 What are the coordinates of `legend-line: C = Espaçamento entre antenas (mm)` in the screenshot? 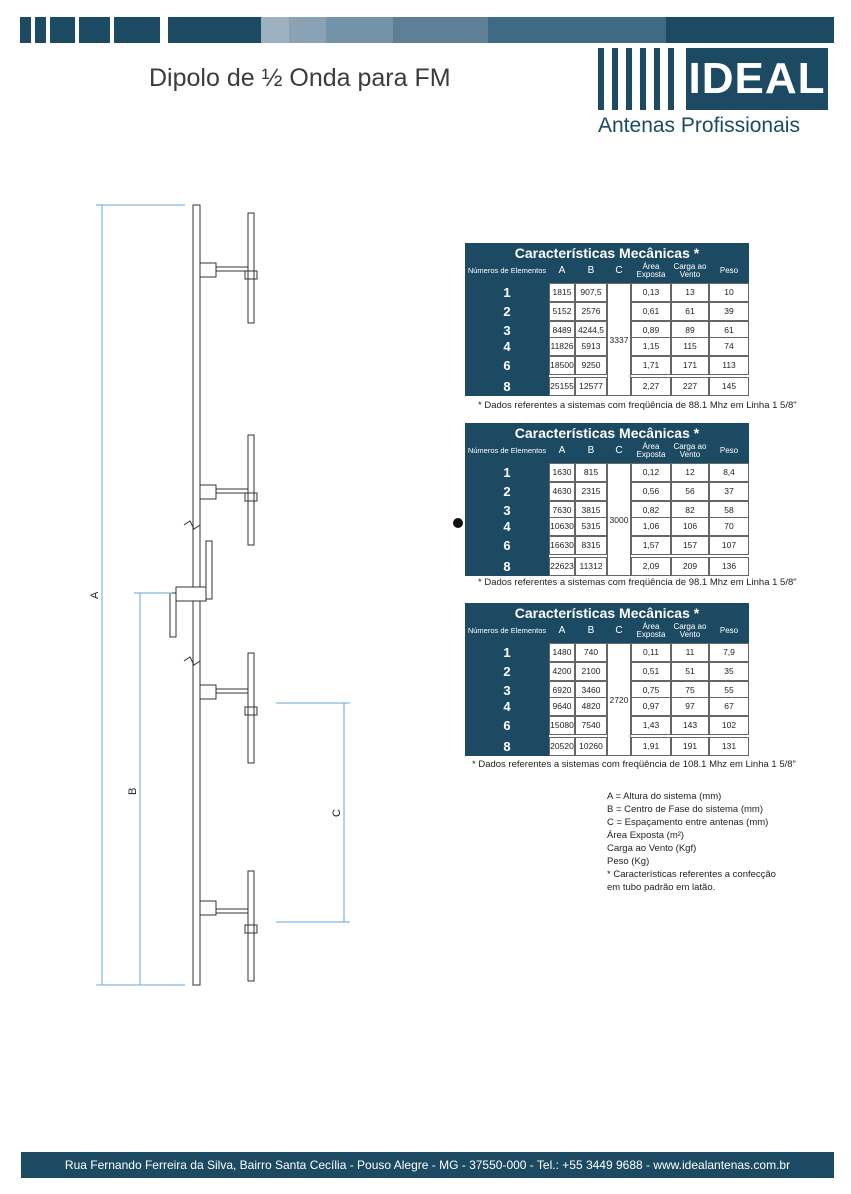 It's located at (688, 822).